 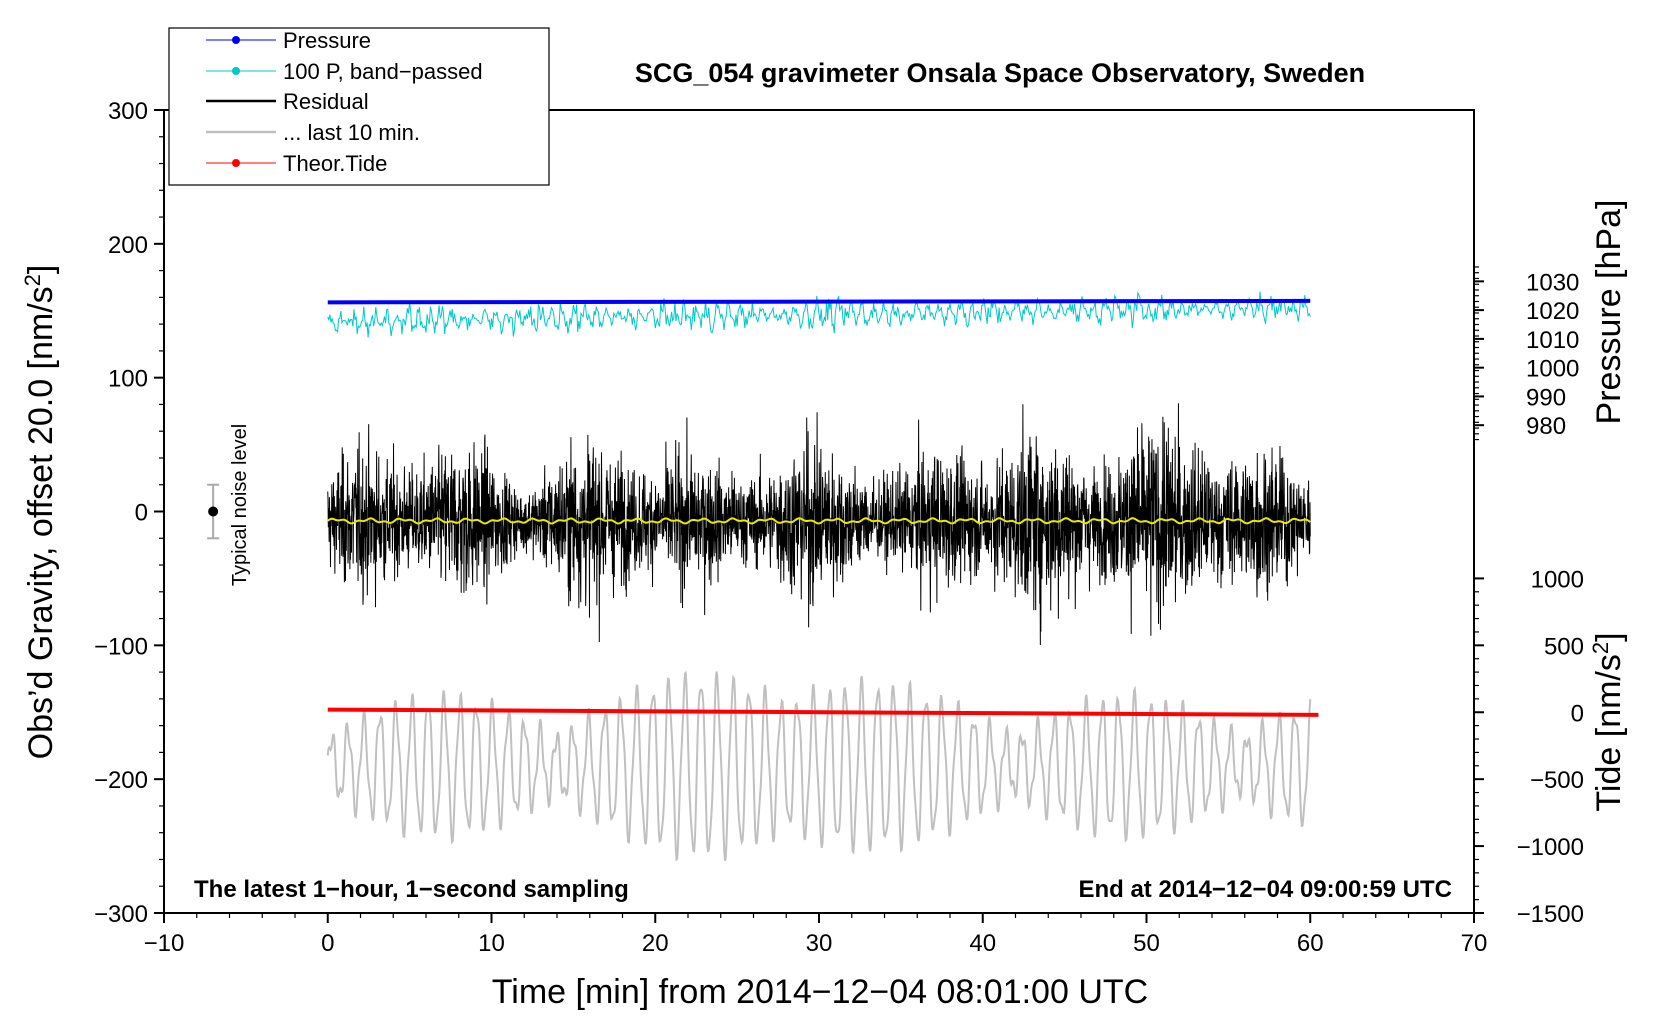 What do you see at coordinates (1609, 732) in the screenshot?
I see `y-axis-title-tide-main: Tide [nm/s` at bounding box center [1609, 732].